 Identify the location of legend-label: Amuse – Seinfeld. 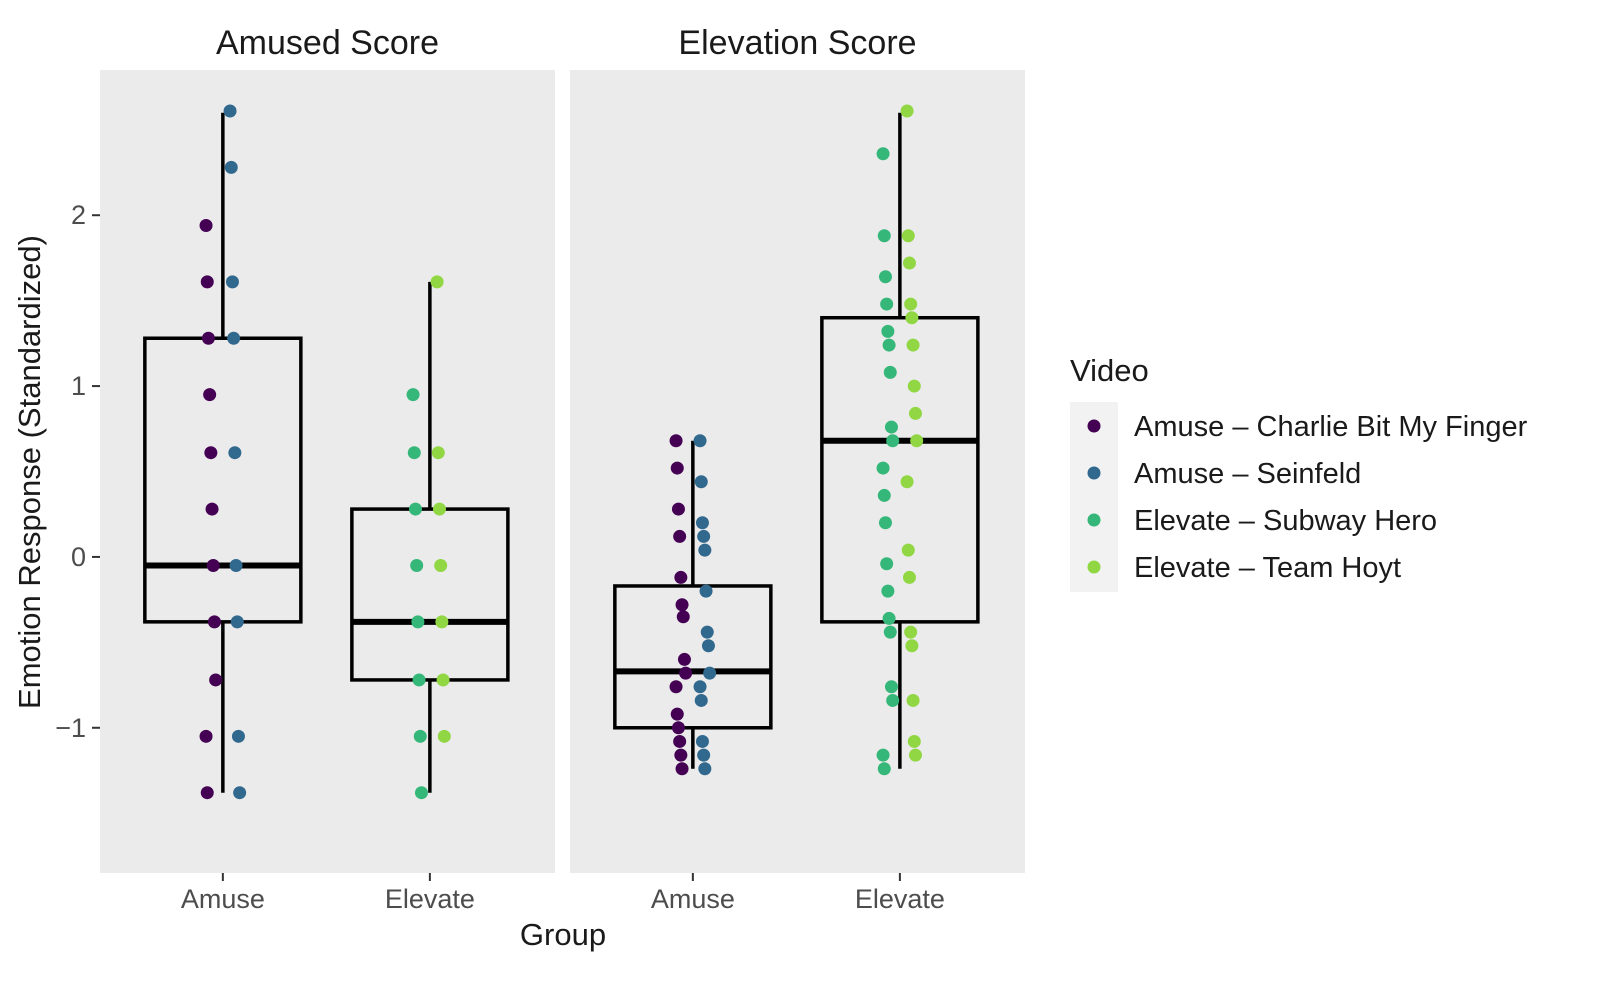
(1247, 474).